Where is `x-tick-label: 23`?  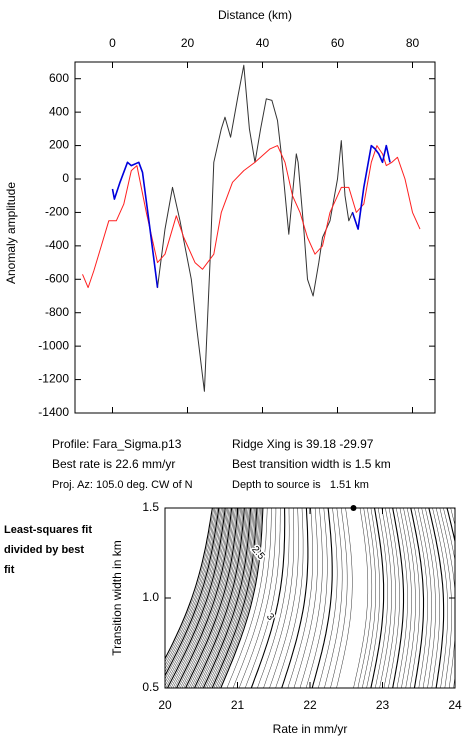 x-tick-label: 23 is located at coordinates (383, 705).